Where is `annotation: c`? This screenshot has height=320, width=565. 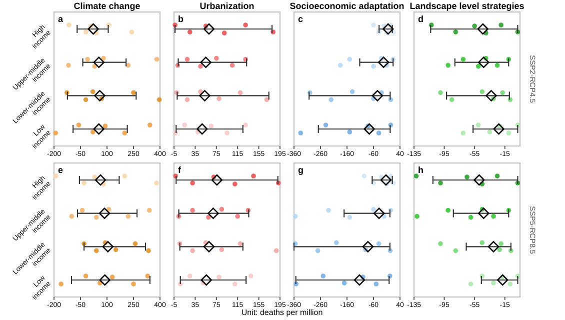
annotation: c is located at coordinates (301, 19).